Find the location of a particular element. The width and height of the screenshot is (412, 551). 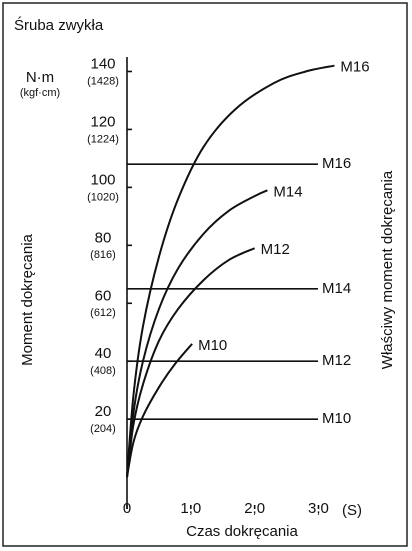

reference-label: M12 is located at coordinates (336, 360).